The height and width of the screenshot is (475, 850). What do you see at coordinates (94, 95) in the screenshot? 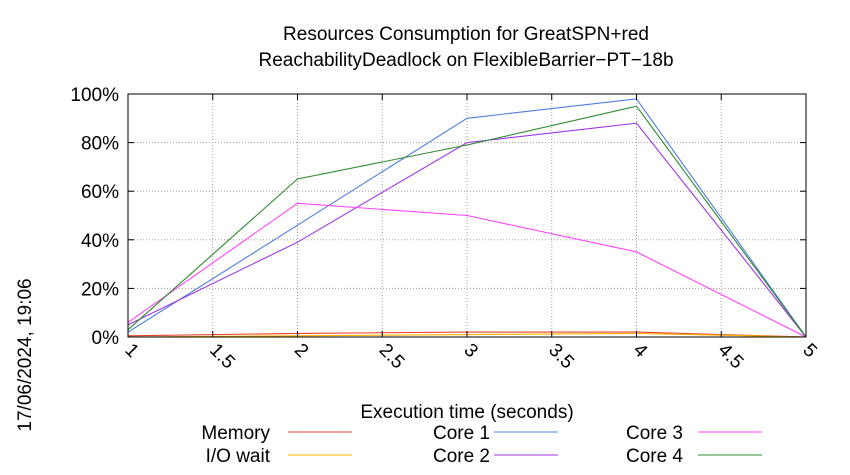
I see `y-tick-label: 100%` at bounding box center [94, 95].